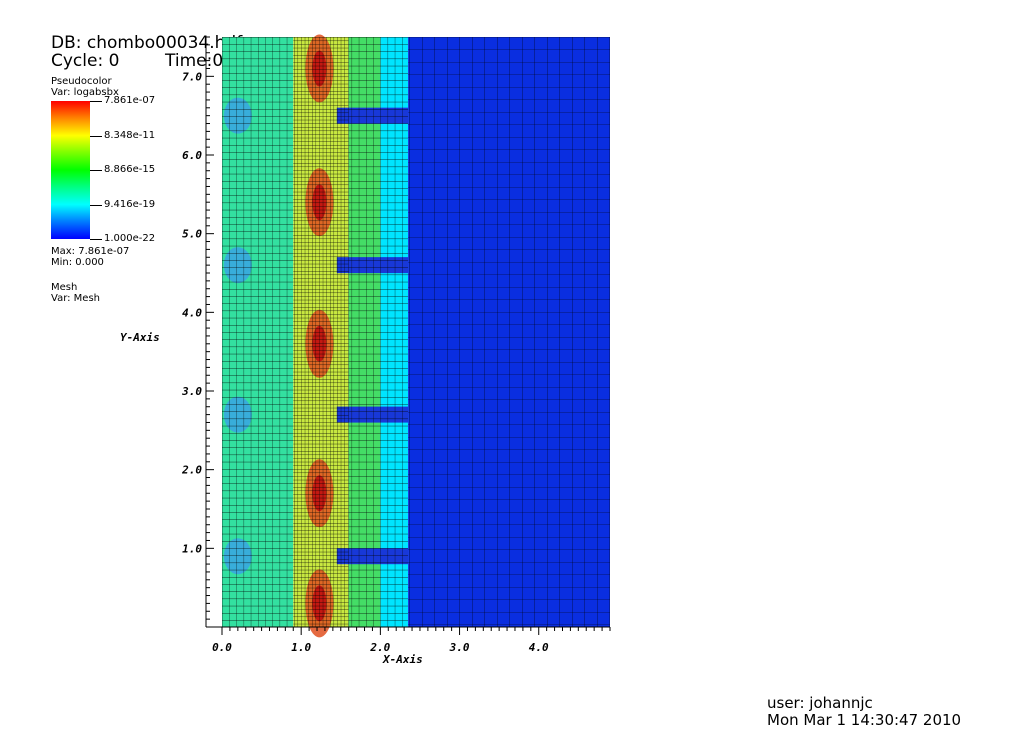 Image resolution: width=1024 pixels, height=737 pixels. What do you see at coordinates (191, 470) in the screenshot?
I see `y-tick-label: 2.0` at bounding box center [191, 470].